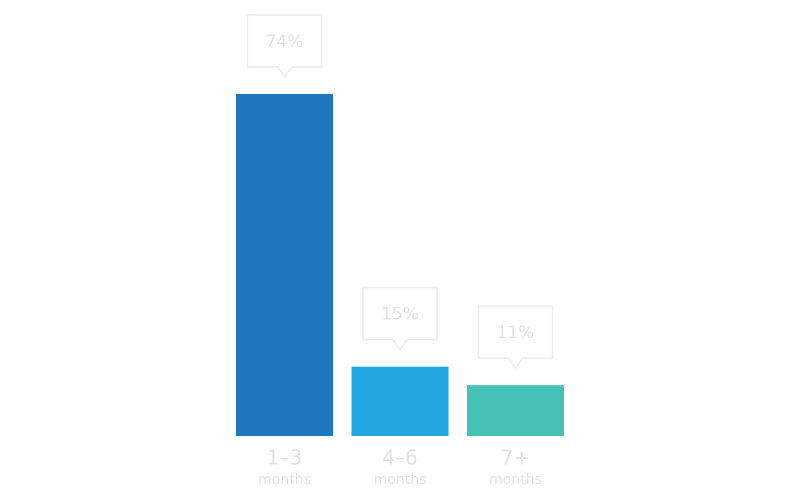  What do you see at coordinates (285, 42) in the screenshot?
I see `value-label: 74%` at bounding box center [285, 42].